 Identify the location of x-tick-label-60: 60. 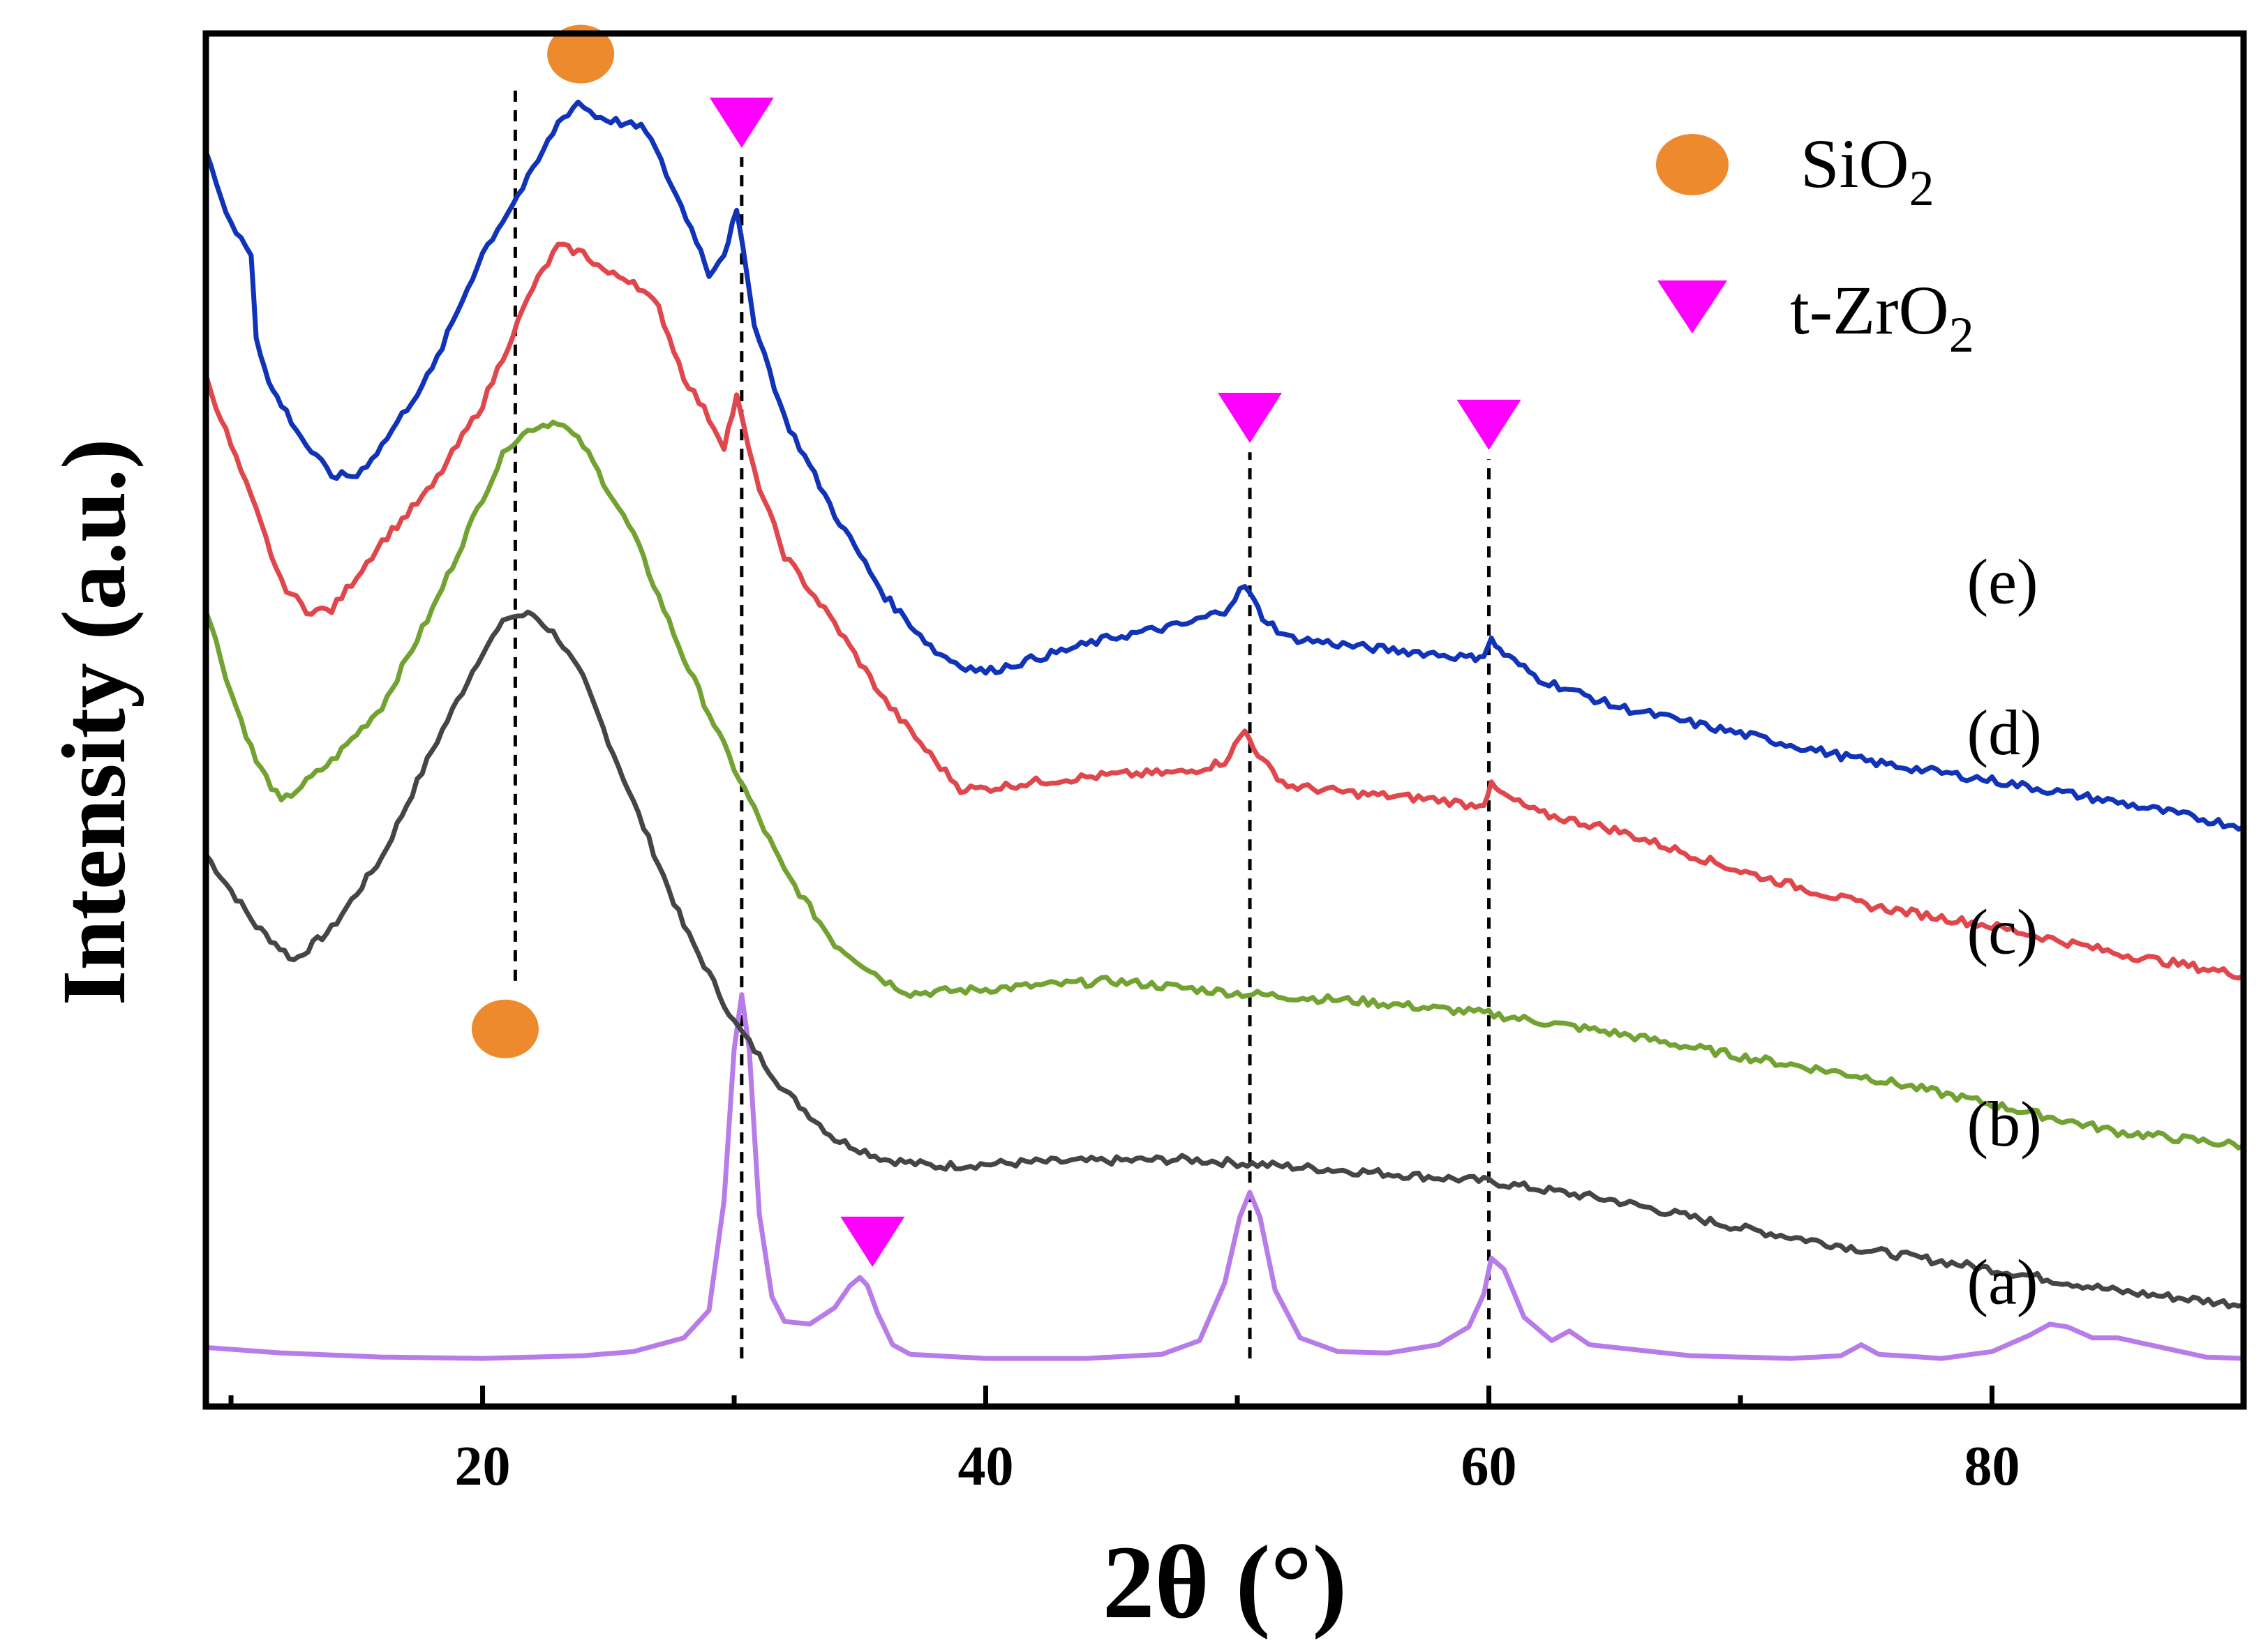
(1489, 1467).